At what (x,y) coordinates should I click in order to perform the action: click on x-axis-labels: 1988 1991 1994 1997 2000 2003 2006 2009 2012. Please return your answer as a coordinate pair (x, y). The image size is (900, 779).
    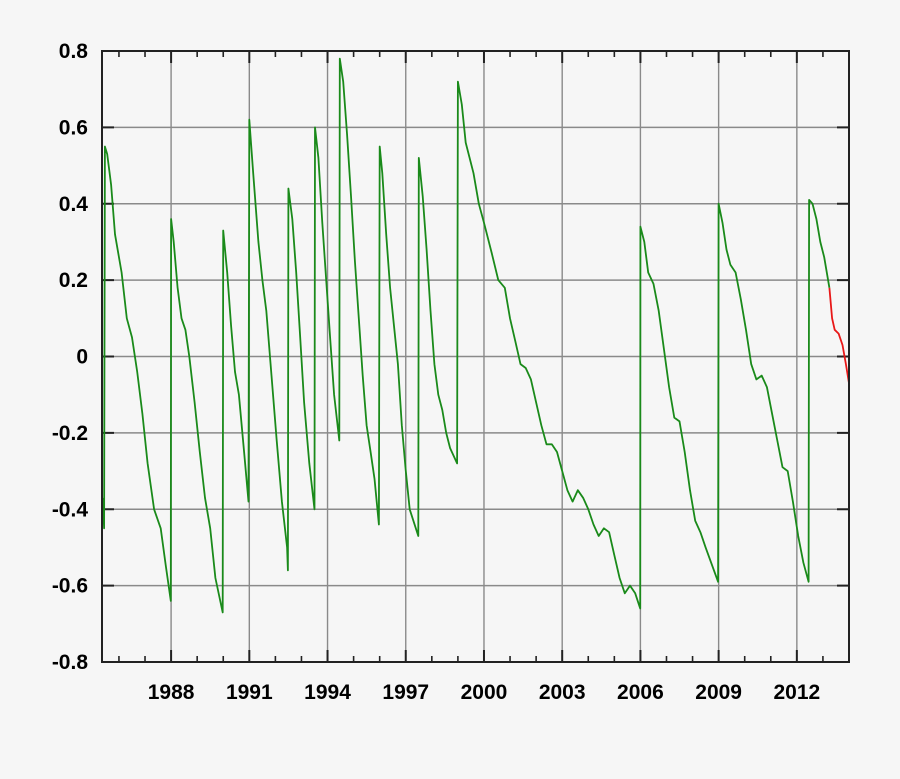
    Looking at the image, I should click on (484, 692).